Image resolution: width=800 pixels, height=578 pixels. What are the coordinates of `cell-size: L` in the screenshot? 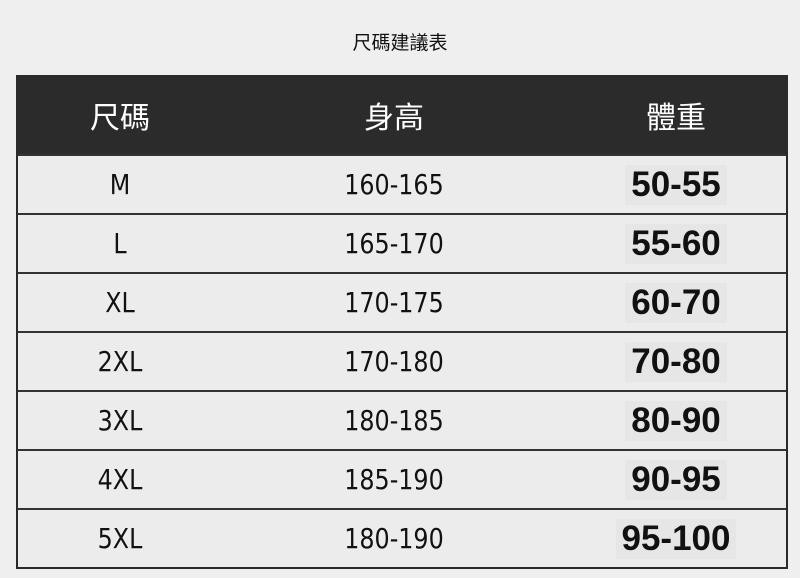 It's located at (120, 243).